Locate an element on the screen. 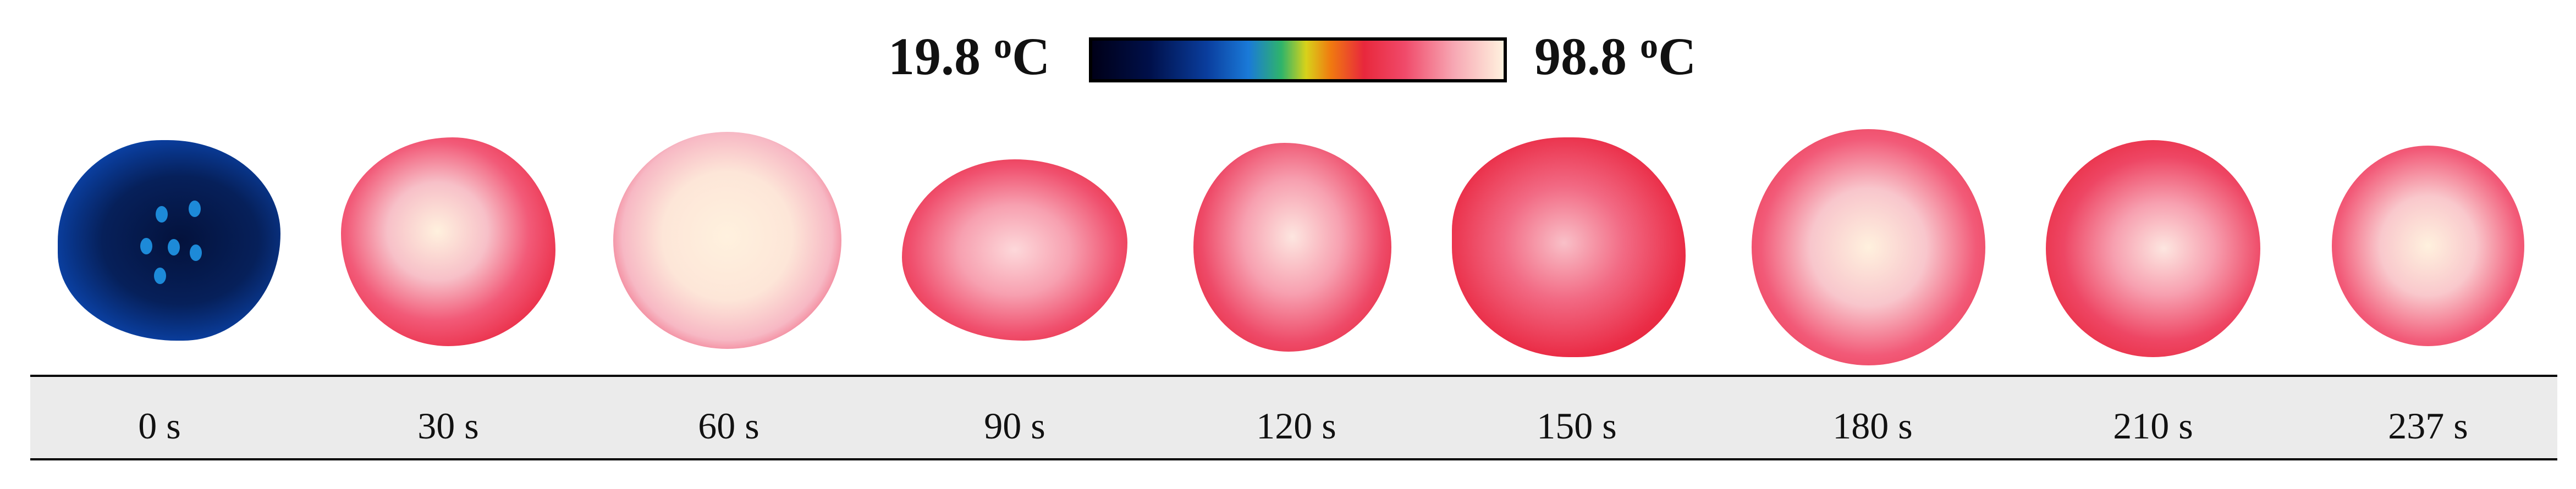  time-label: 237 s is located at coordinates (2428, 426).